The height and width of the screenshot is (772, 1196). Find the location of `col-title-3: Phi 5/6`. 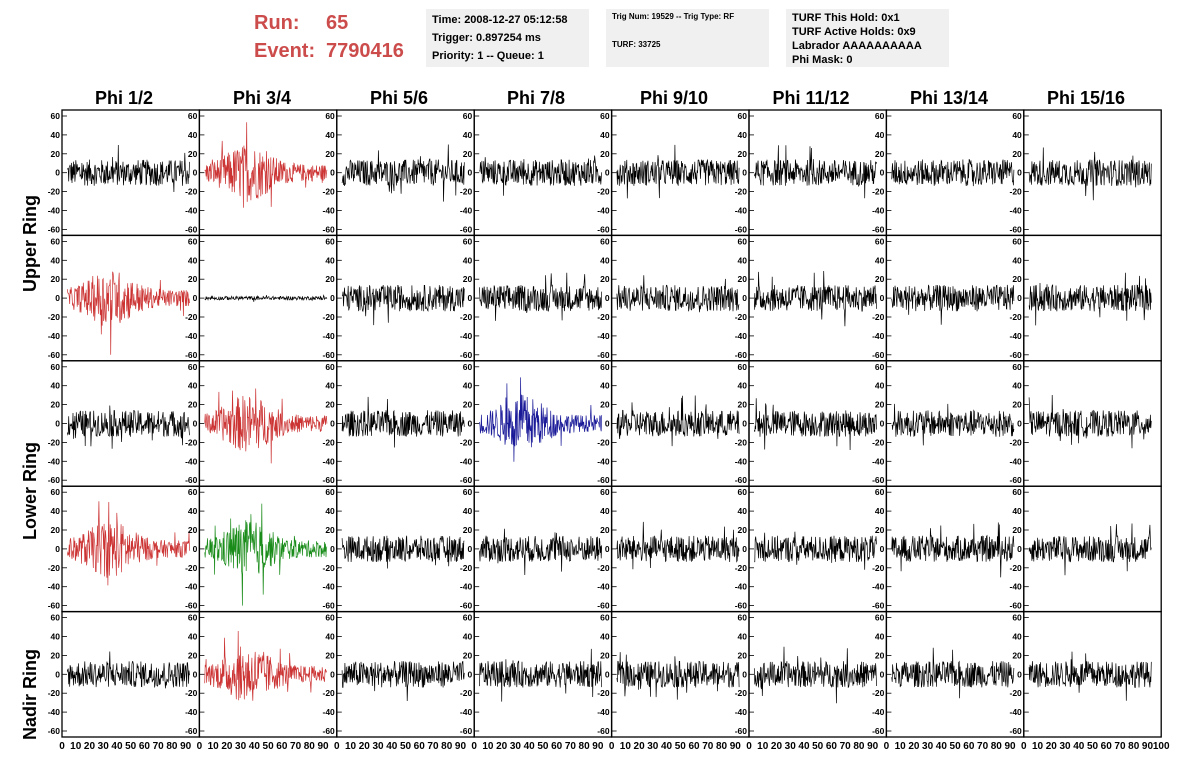

col-title-3: Phi 5/6 is located at coordinates (399, 98).